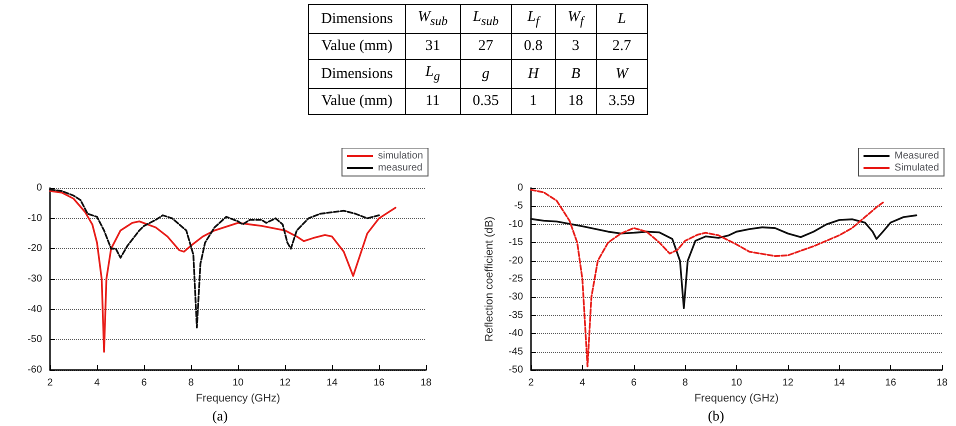  Describe the element at coordinates (519, 206) in the screenshot. I see `y-tick-label: -5` at that location.